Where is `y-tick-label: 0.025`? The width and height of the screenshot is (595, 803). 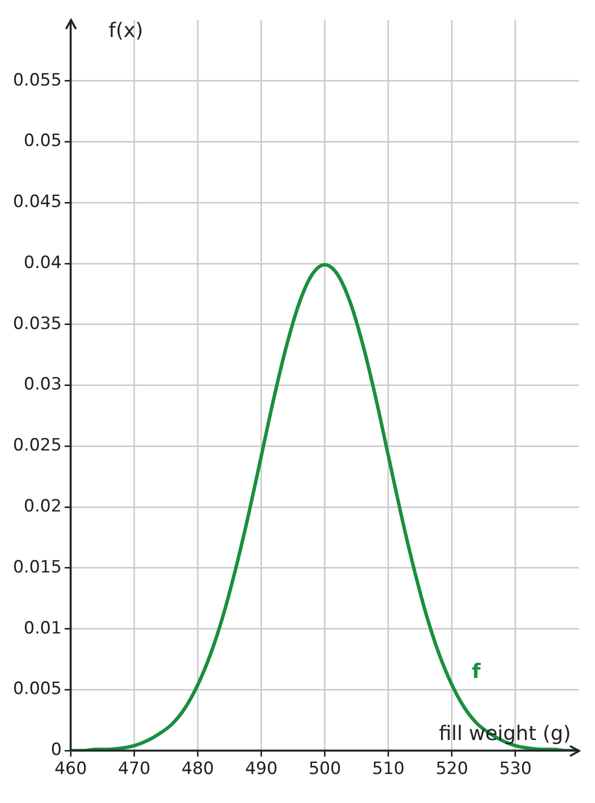 y-tick-label: 0.025 is located at coordinates (37, 446).